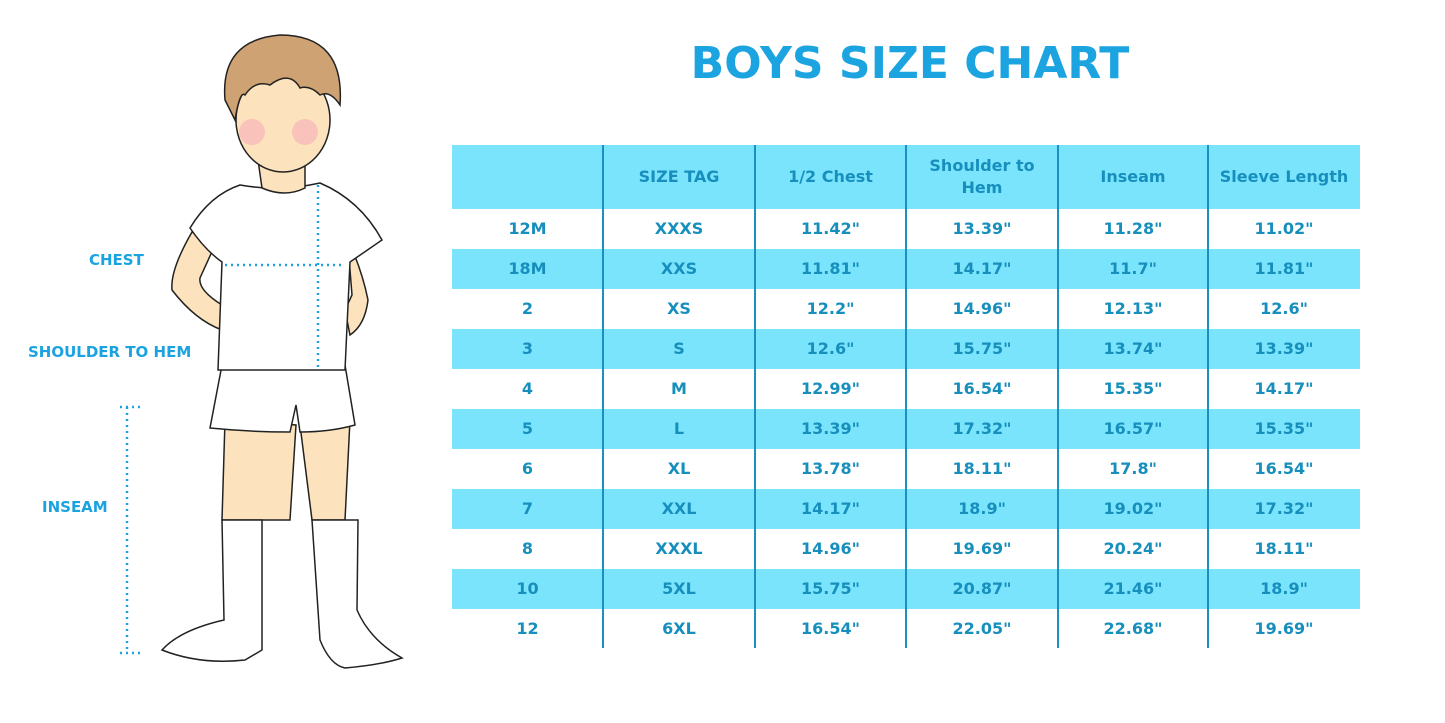  I want to click on age-cell: 12M, so click(527, 228).